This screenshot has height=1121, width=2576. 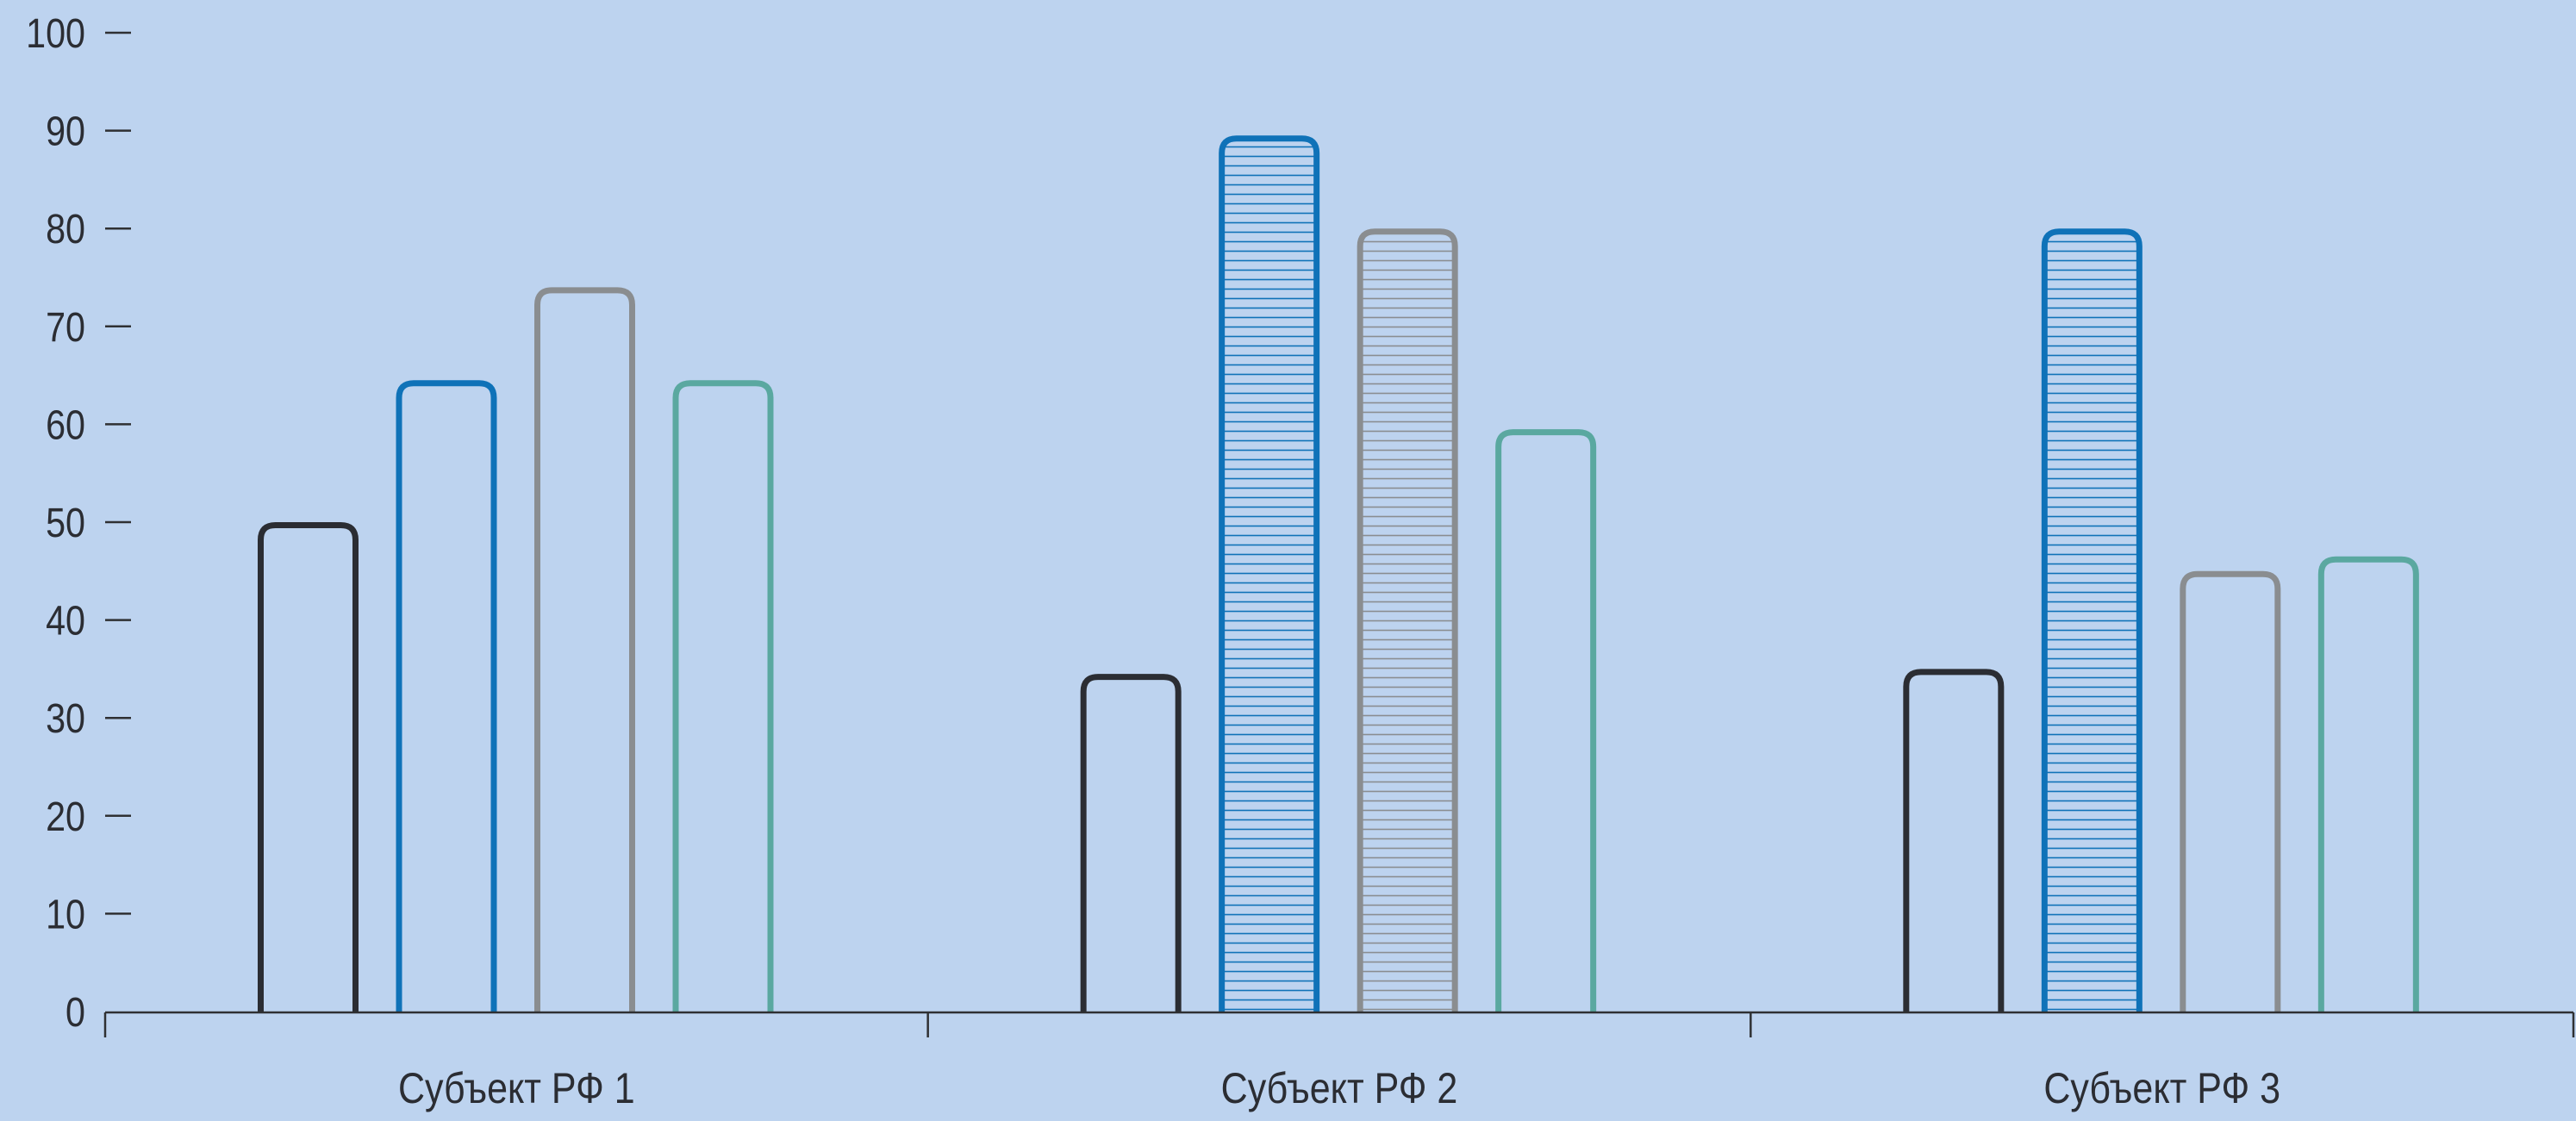 I want to click on y-tick-label: 30, so click(x=65, y=718).